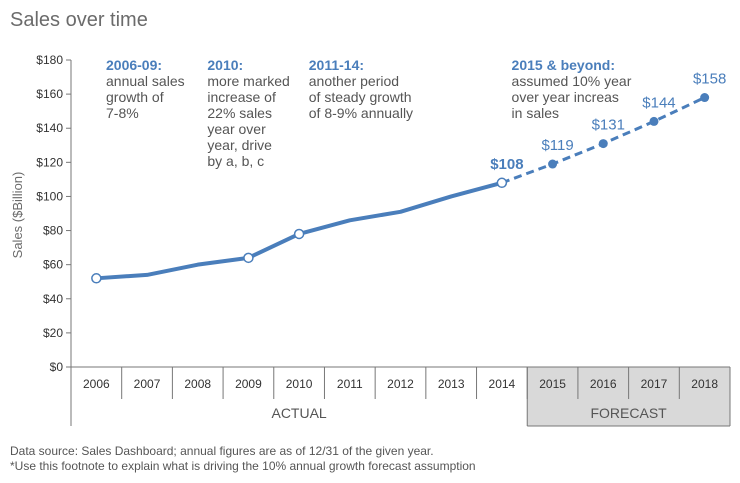  I want to click on annotation-line: another period, so click(354, 81).